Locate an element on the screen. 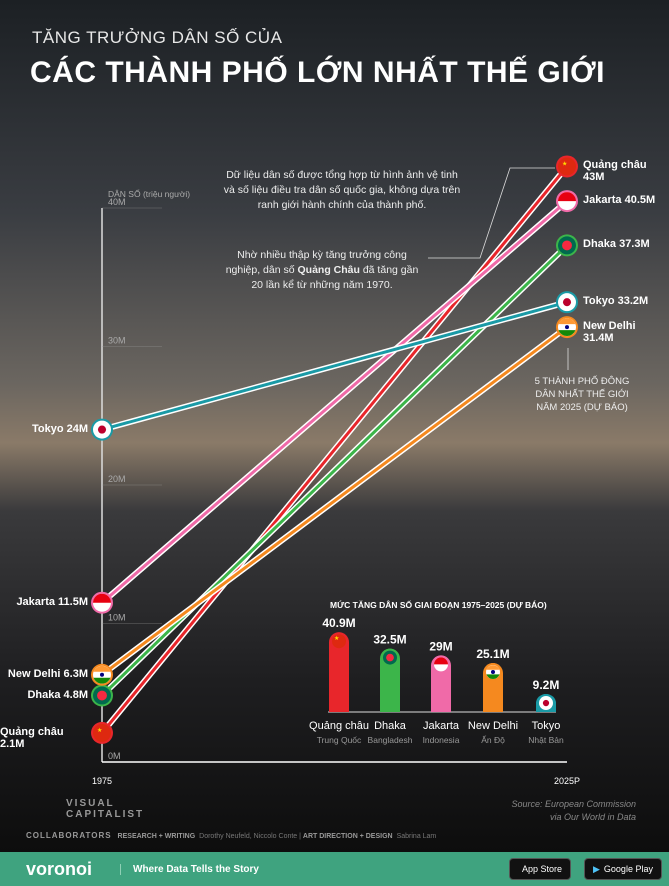 Image resolution: width=669 pixels, height=886 pixels. bar-category-label: Jakarta is located at coordinates (441, 726).